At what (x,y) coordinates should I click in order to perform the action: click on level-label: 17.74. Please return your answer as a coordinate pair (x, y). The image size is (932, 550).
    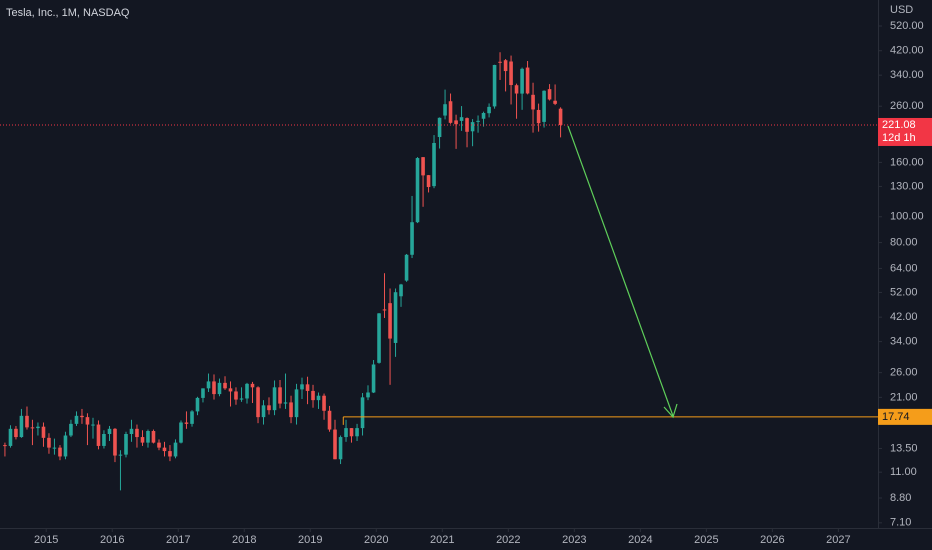
    Looking at the image, I should click on (896, 417).